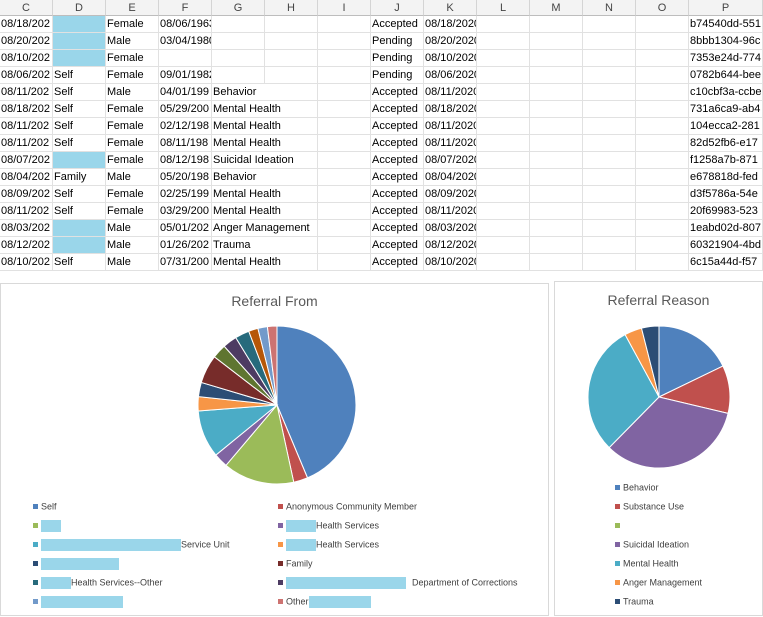  I want to click on cell-e-10: Male, so click(132, 177).